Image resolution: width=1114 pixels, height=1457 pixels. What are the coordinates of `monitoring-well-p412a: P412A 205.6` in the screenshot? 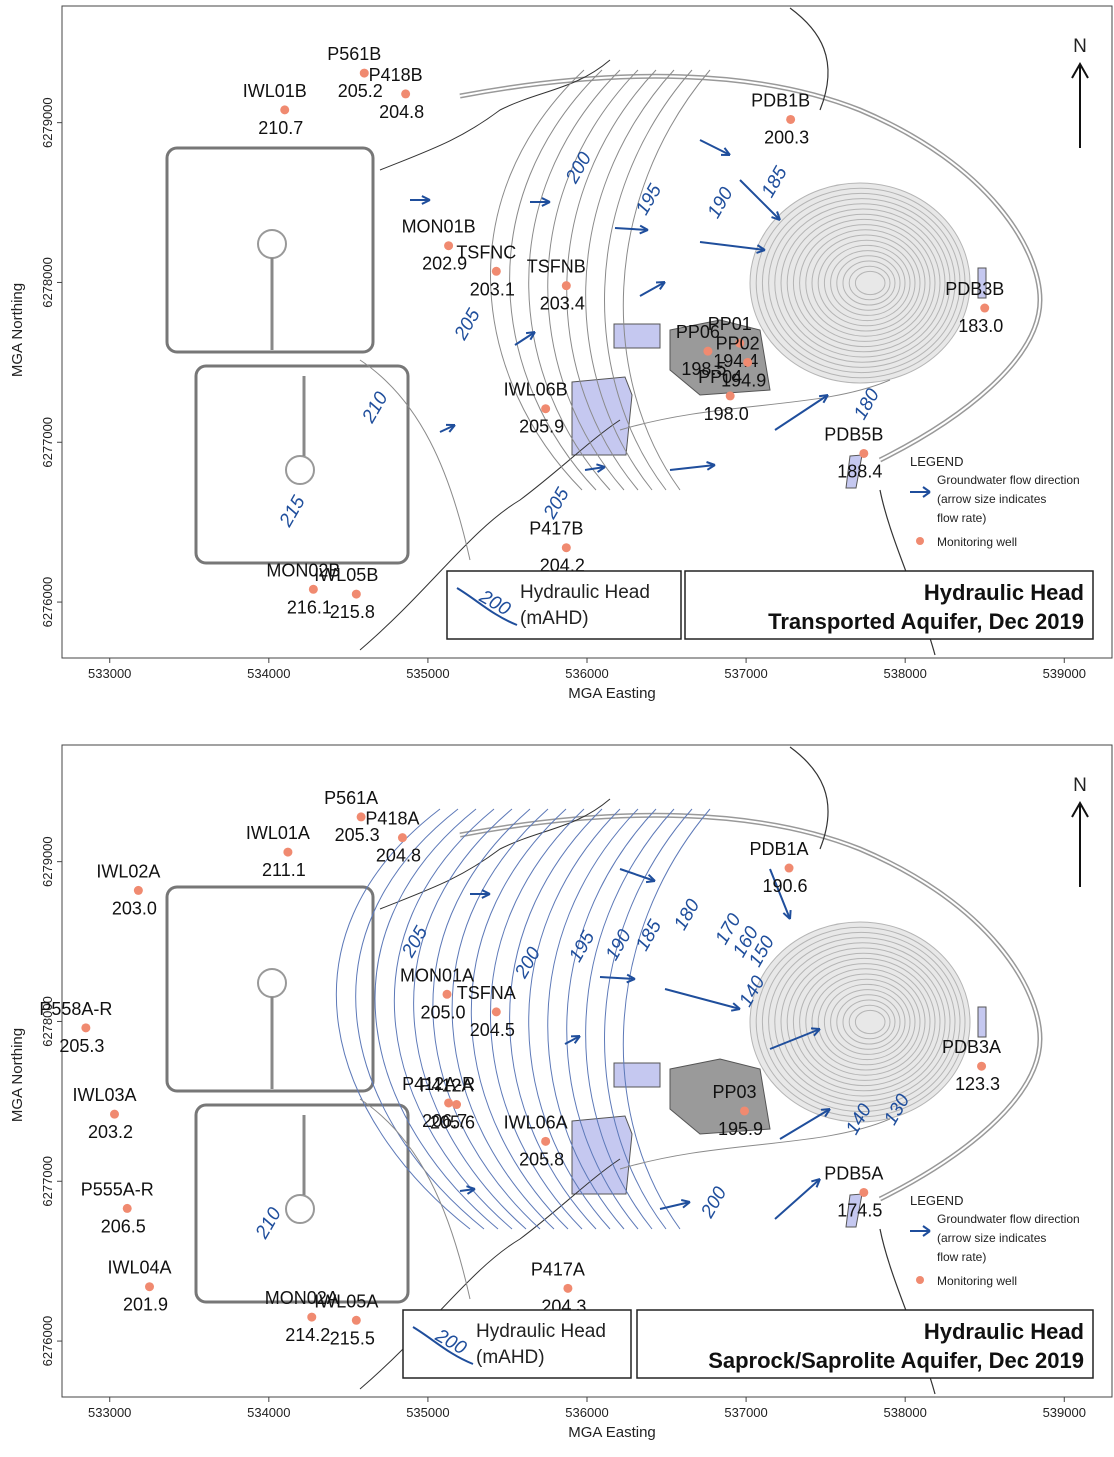 It's located at (448, 1104).